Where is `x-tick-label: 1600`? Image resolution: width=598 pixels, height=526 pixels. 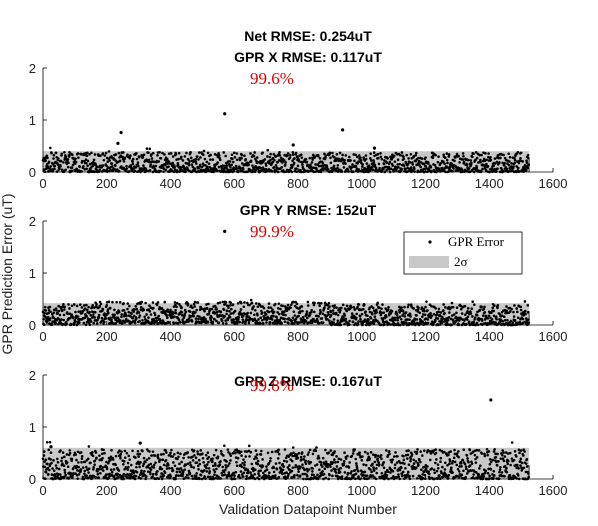
x-tick-label: 1600 is located at coordinates (553, 183).